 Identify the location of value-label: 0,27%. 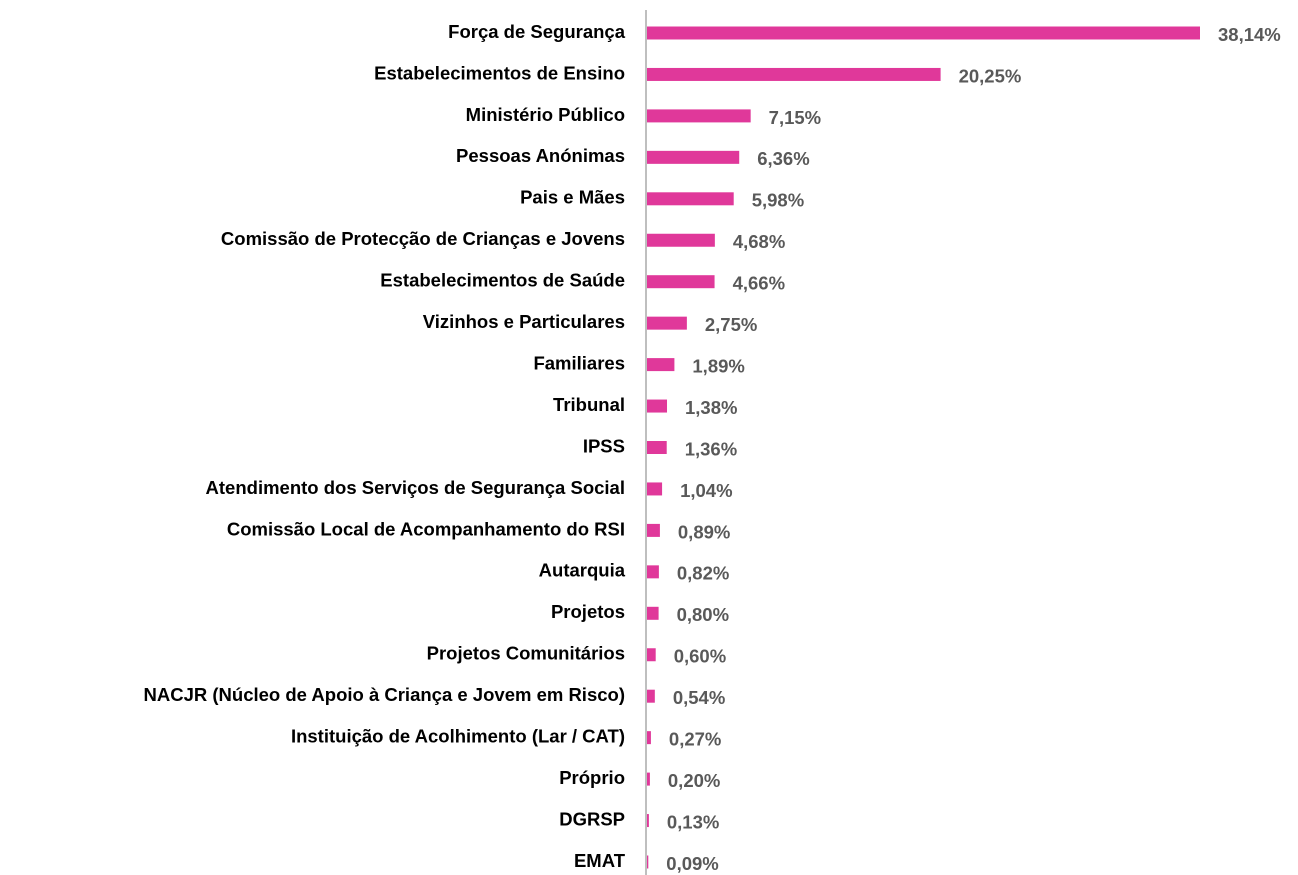
(695, 739).